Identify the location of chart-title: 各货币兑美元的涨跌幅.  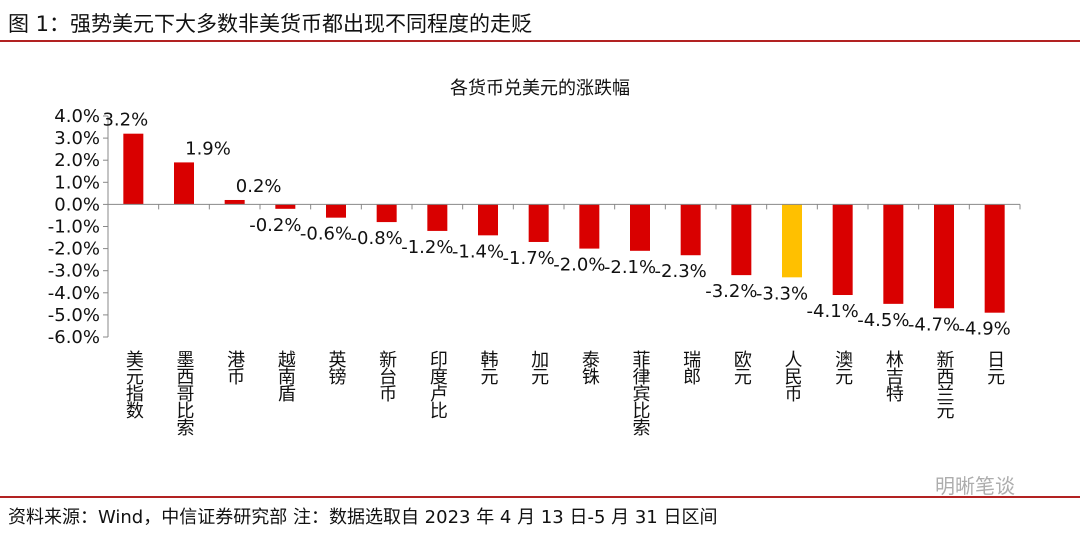
(540, 88).